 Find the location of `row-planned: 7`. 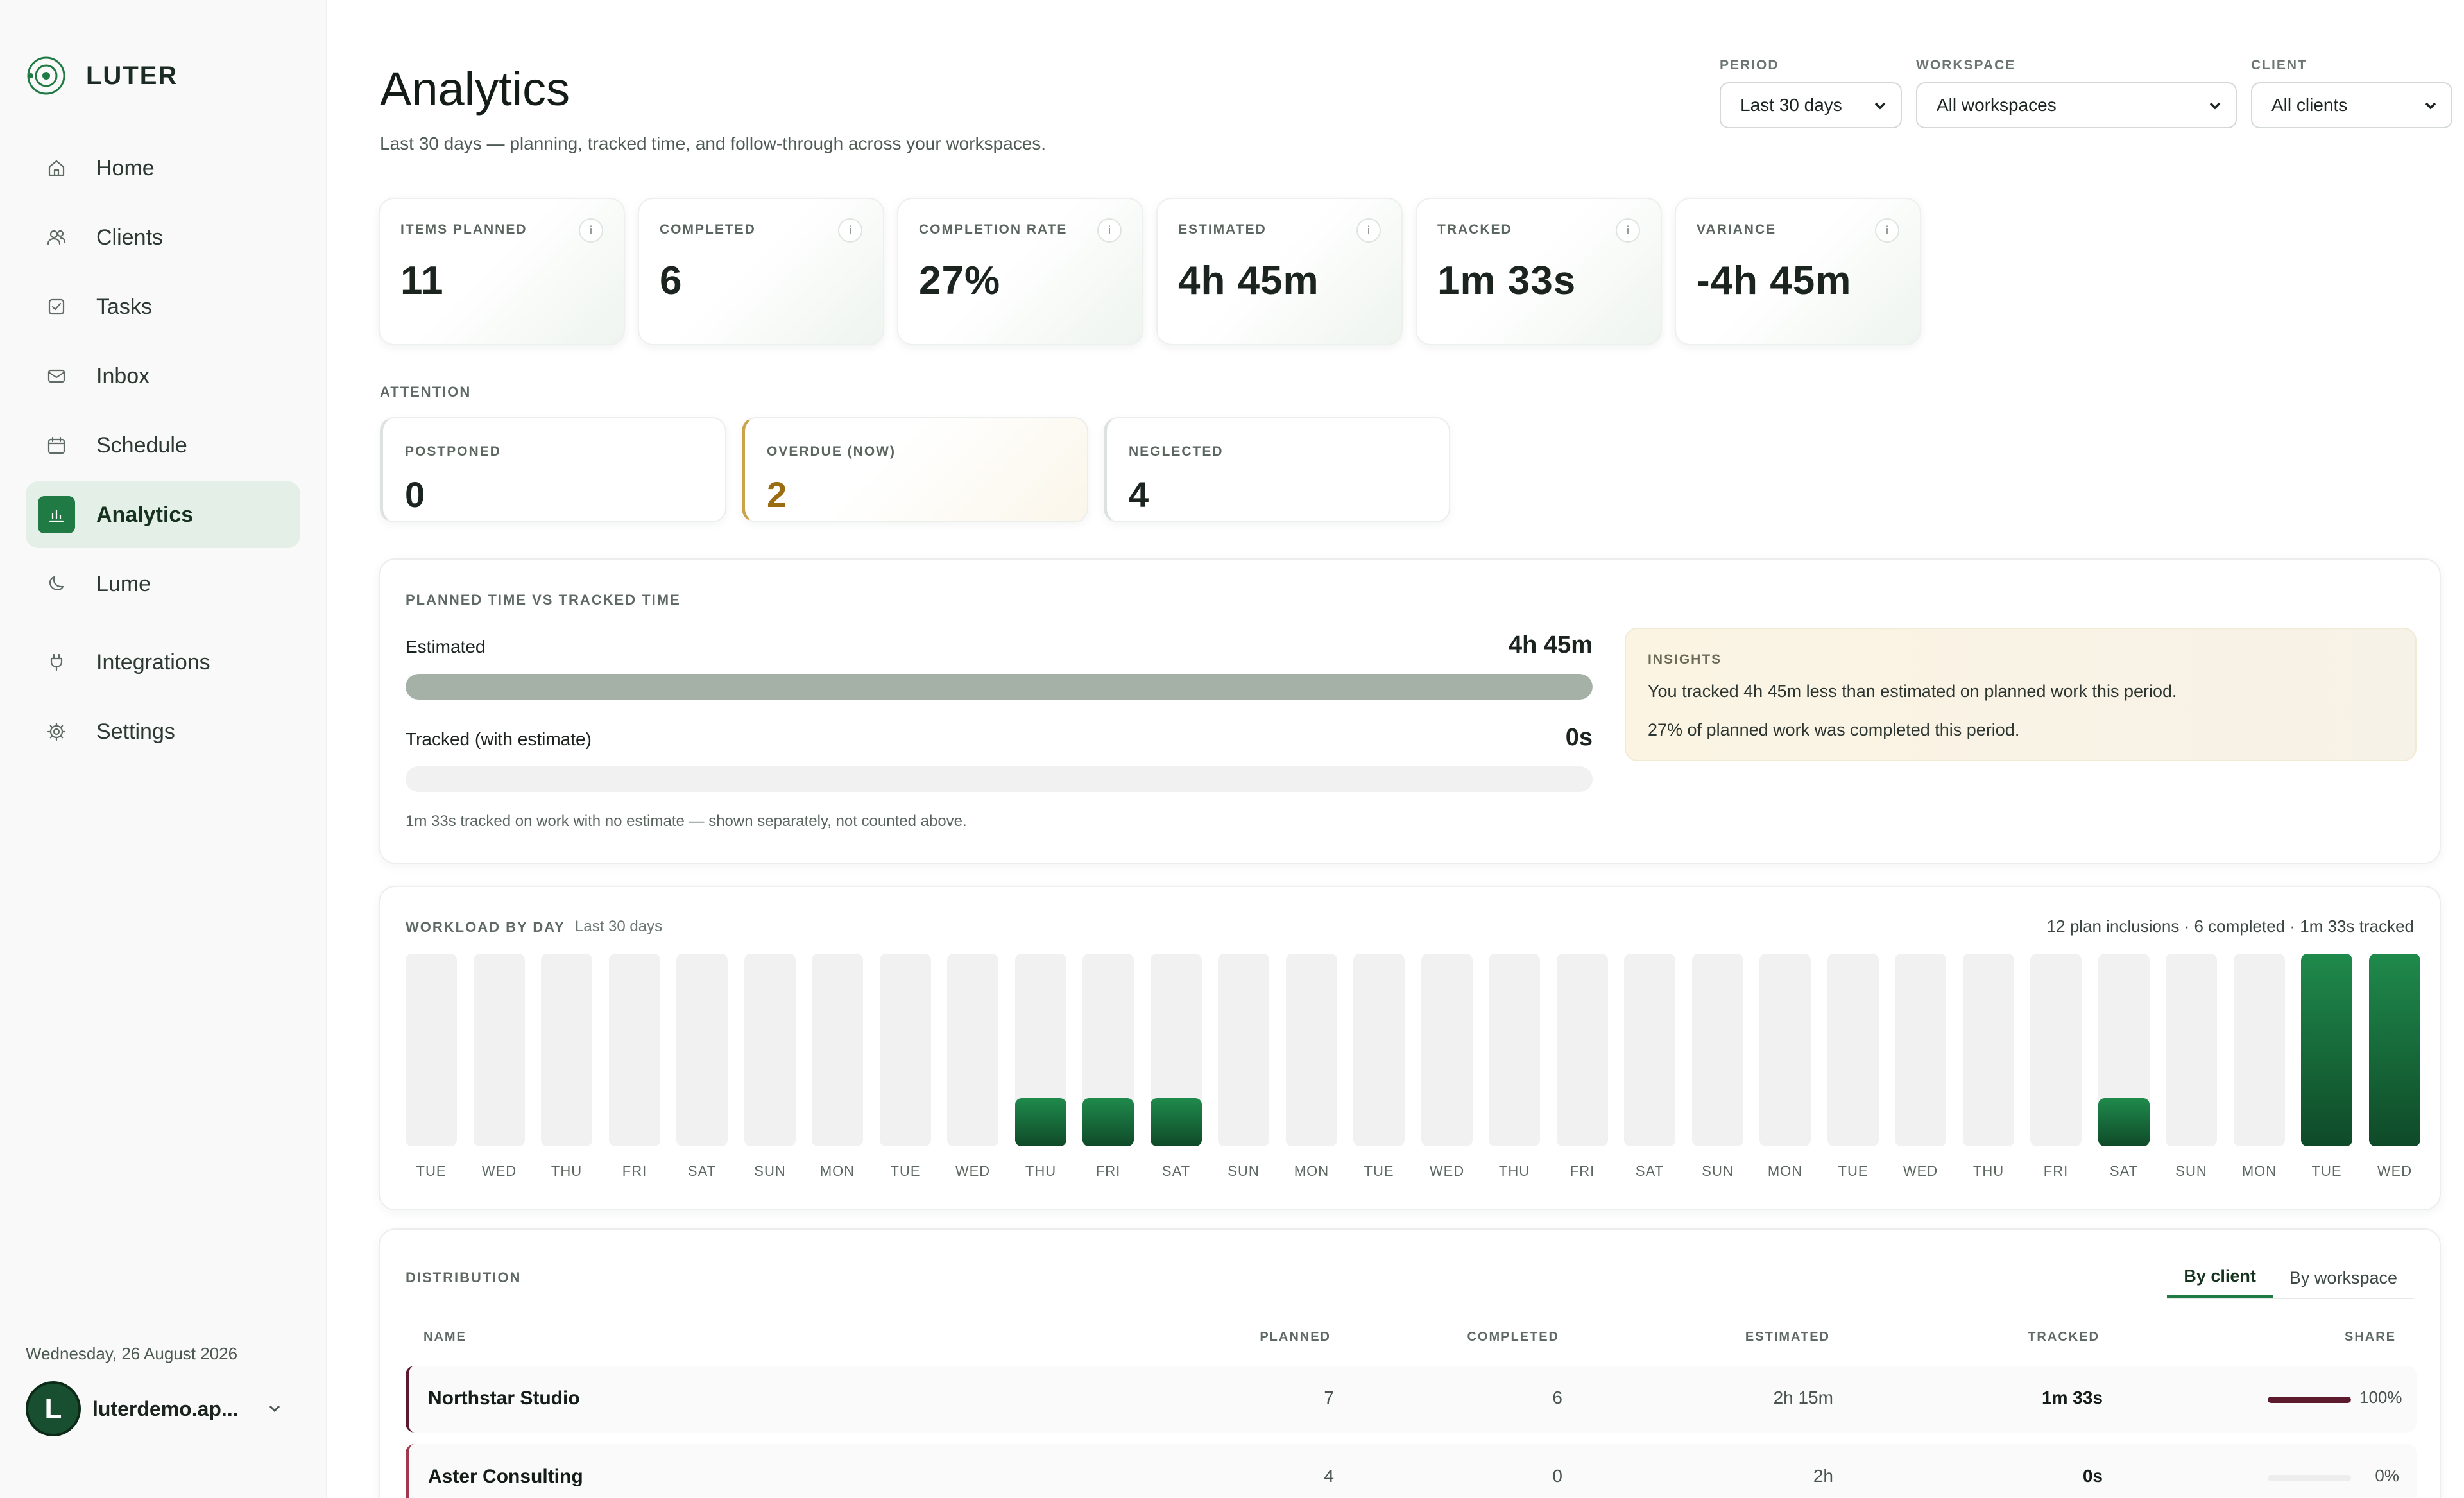

row-planned: 7 is located at coordinates (1329, 1398).